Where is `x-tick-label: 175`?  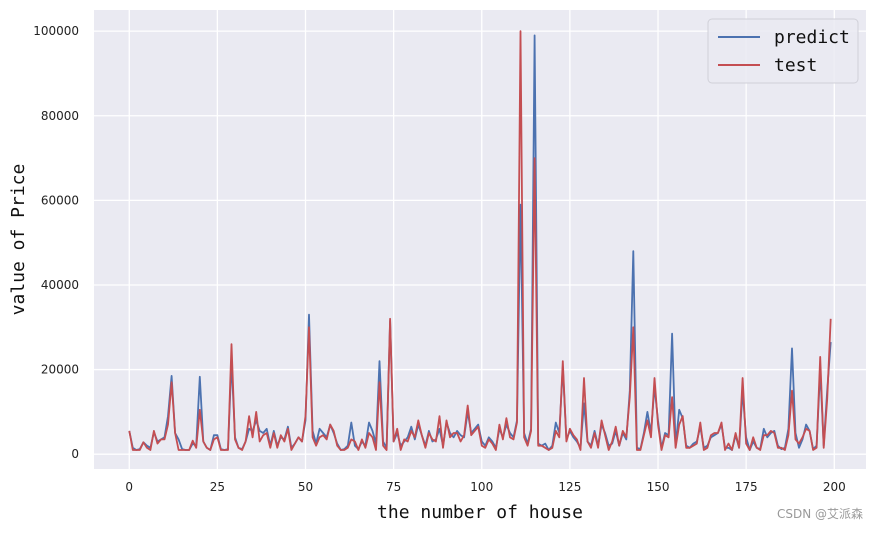 x-tick-label: 175 is located at coordinates (746, 487).